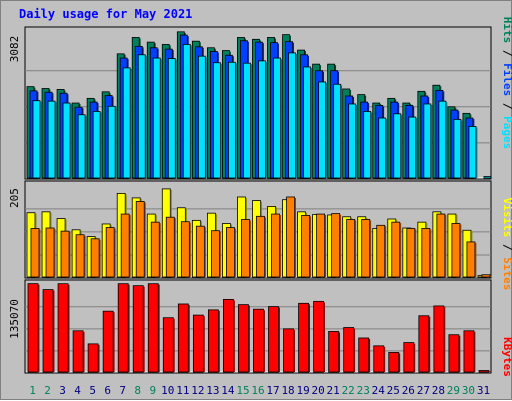  Describe the element at coordinates (506, 83) in the screenshot. I see `panel-1-legend: Hits / Files / Pages` at that location.